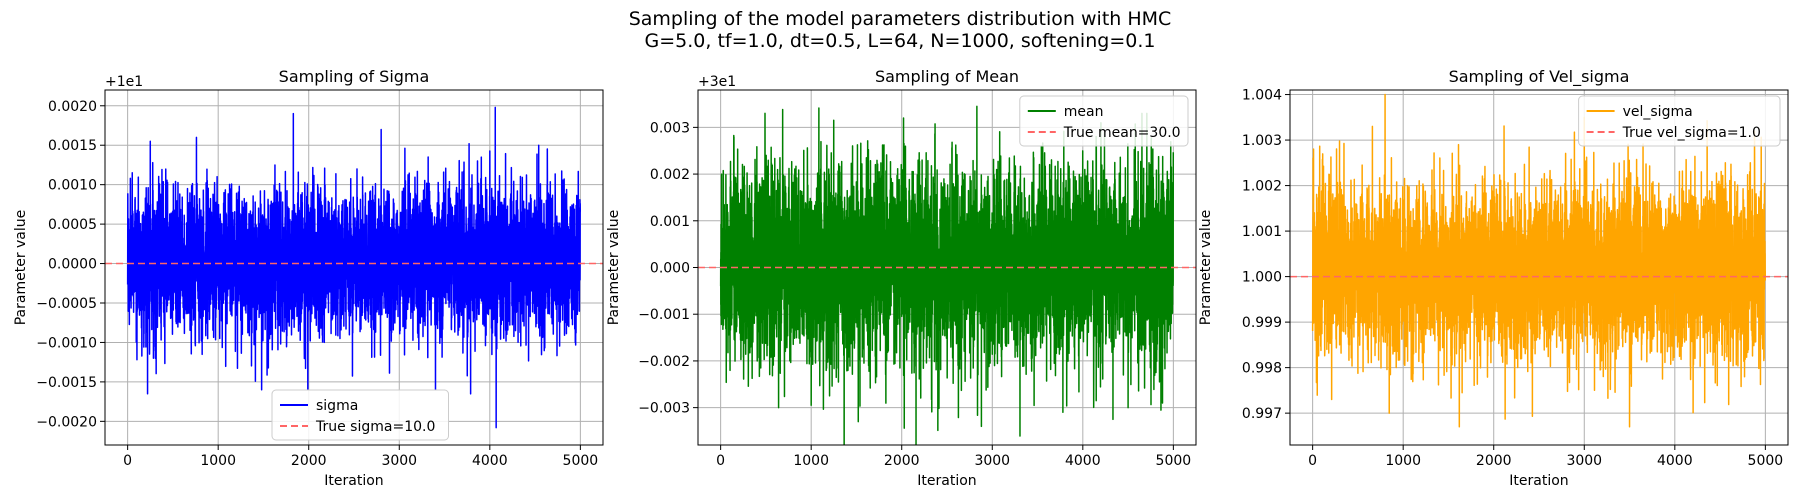 The image size is (1800, 500). What do you see at coordinates (1691, 133) in the screenshot?
I see `legend-true-value-label: True vel_sigma=1.0` at bounding box center [1691, 133].